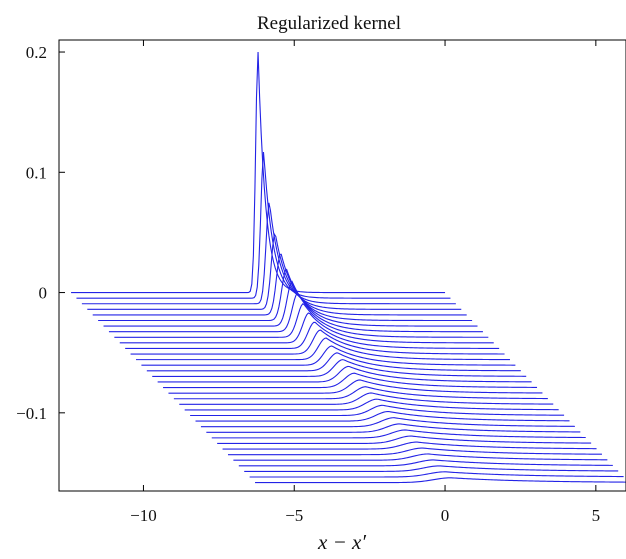 The image size is (626, 559). What do you see at coordinates (143, 515) in the screenshot?
I see `x-tick-label: −10` at bounding box center [143, 515].